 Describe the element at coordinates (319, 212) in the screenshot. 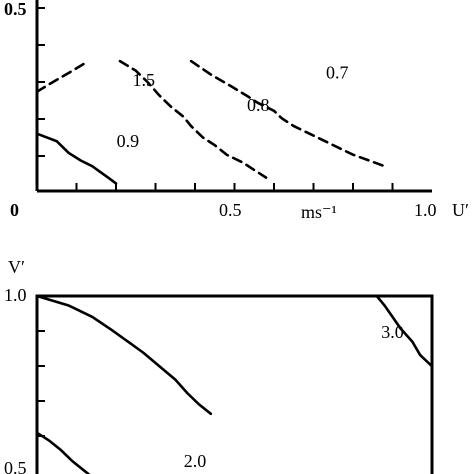

I see `top-x-units: ms⁻¹` at that location.